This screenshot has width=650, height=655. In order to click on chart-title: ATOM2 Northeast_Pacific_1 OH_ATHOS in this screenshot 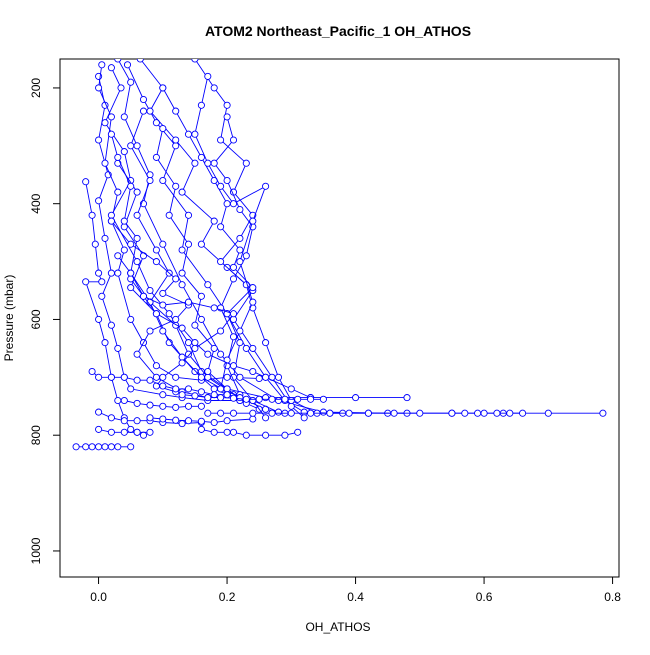, I will do `click(338, 31)`.